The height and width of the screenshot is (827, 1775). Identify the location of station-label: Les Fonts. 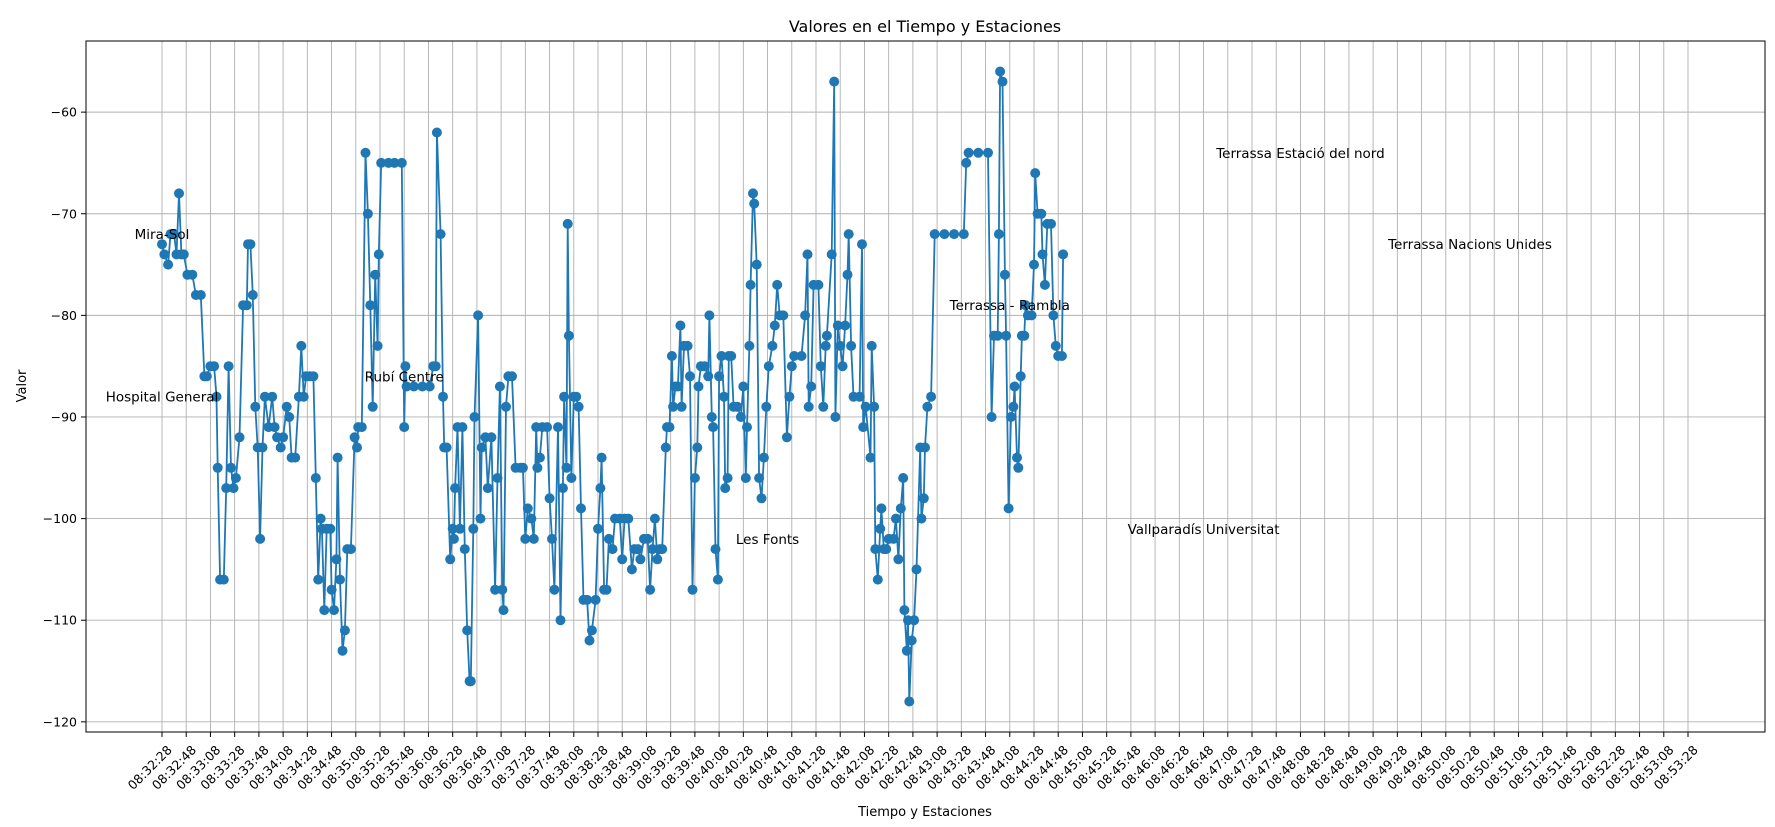
(767, 540).